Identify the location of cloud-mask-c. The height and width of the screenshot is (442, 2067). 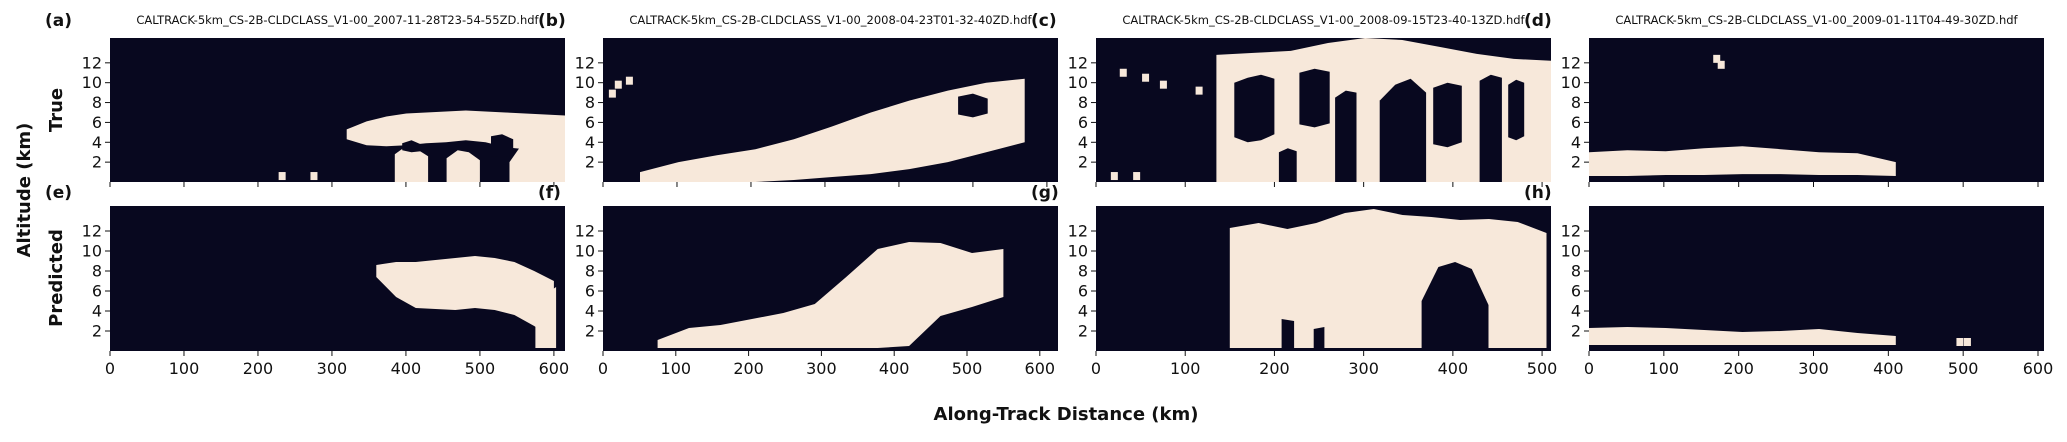
(1330, 110).